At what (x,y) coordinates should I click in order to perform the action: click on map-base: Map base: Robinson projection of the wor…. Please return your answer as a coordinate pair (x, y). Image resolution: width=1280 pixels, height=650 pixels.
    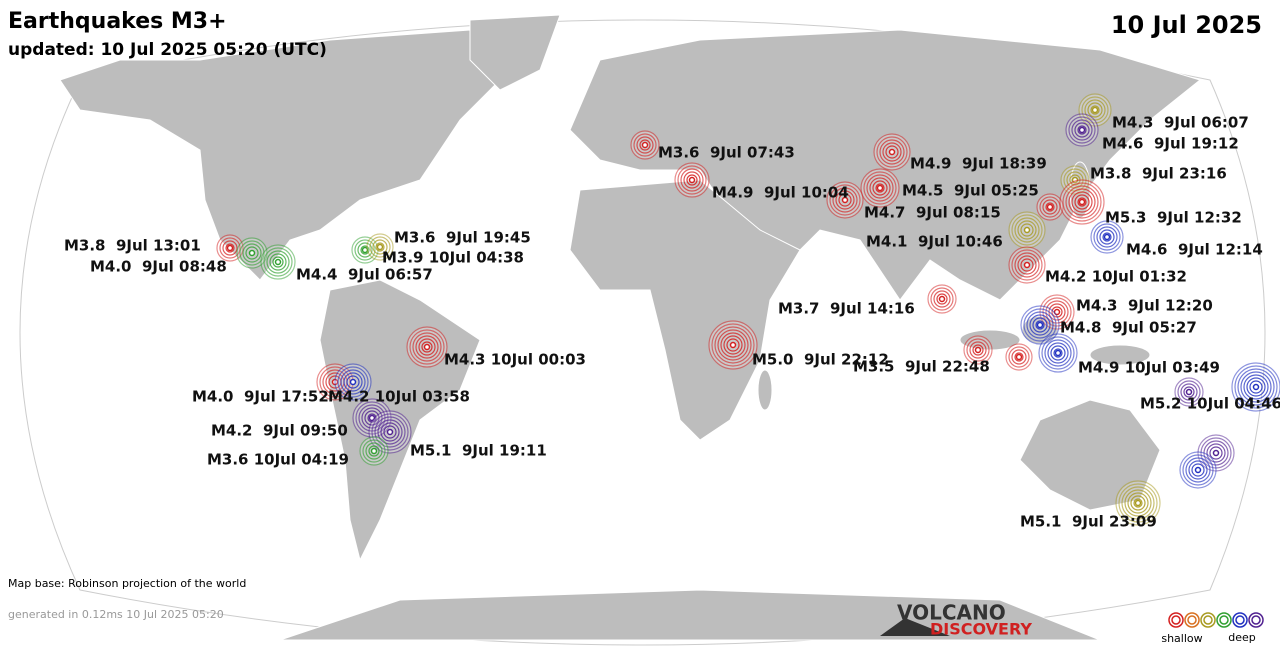
    Looking at the image, I should click on (127, 583).